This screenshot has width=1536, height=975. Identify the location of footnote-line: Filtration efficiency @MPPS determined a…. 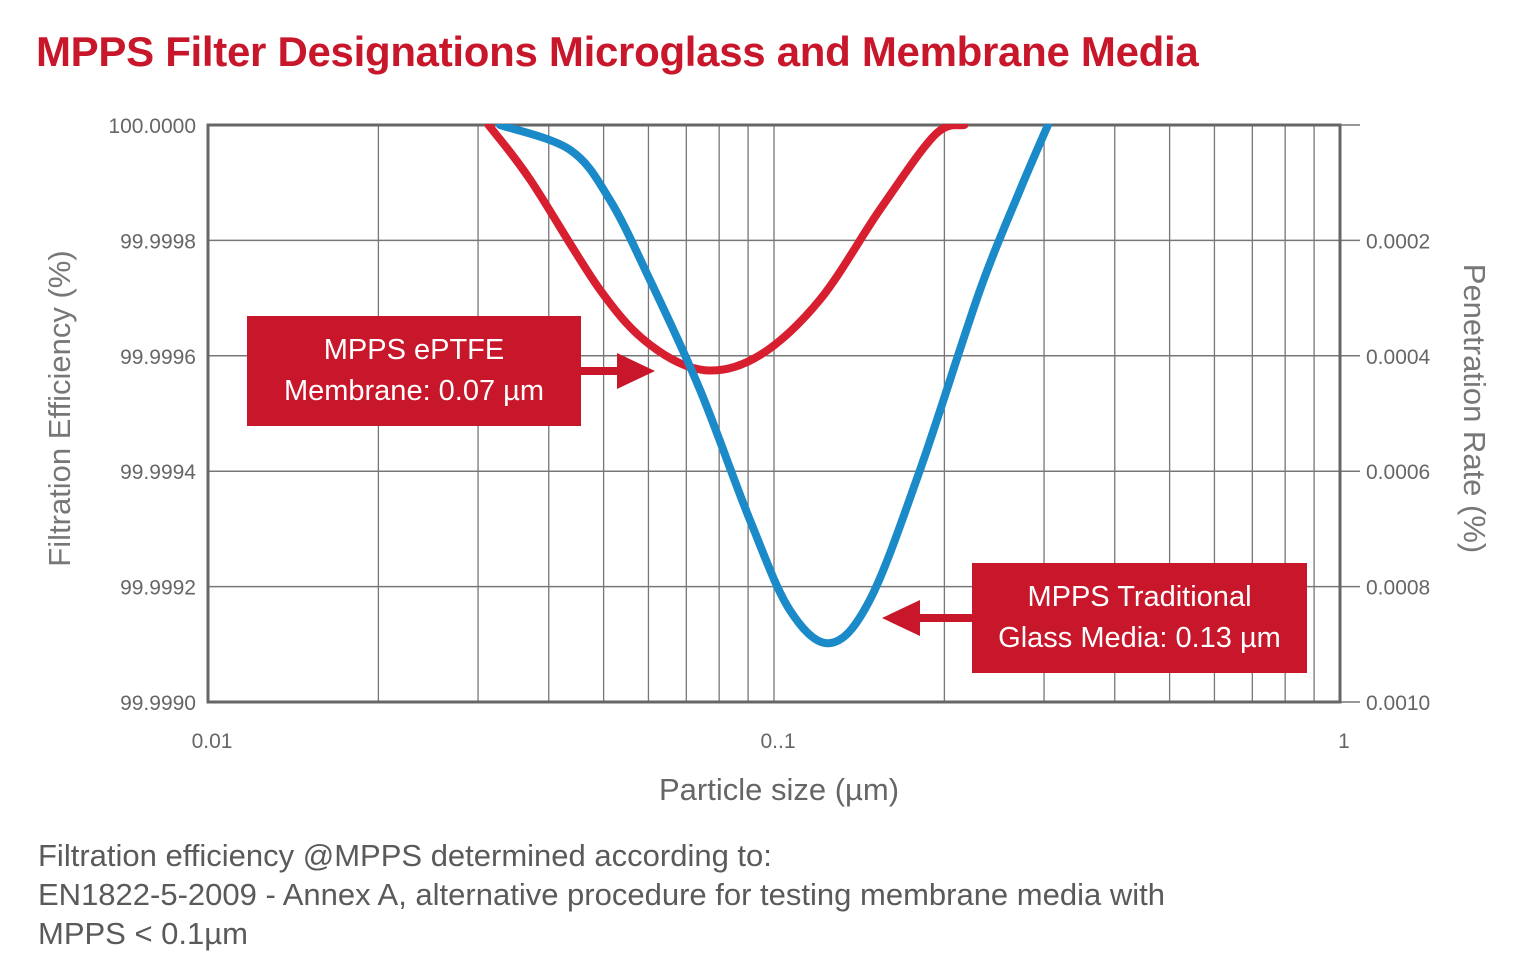
(405, 855).